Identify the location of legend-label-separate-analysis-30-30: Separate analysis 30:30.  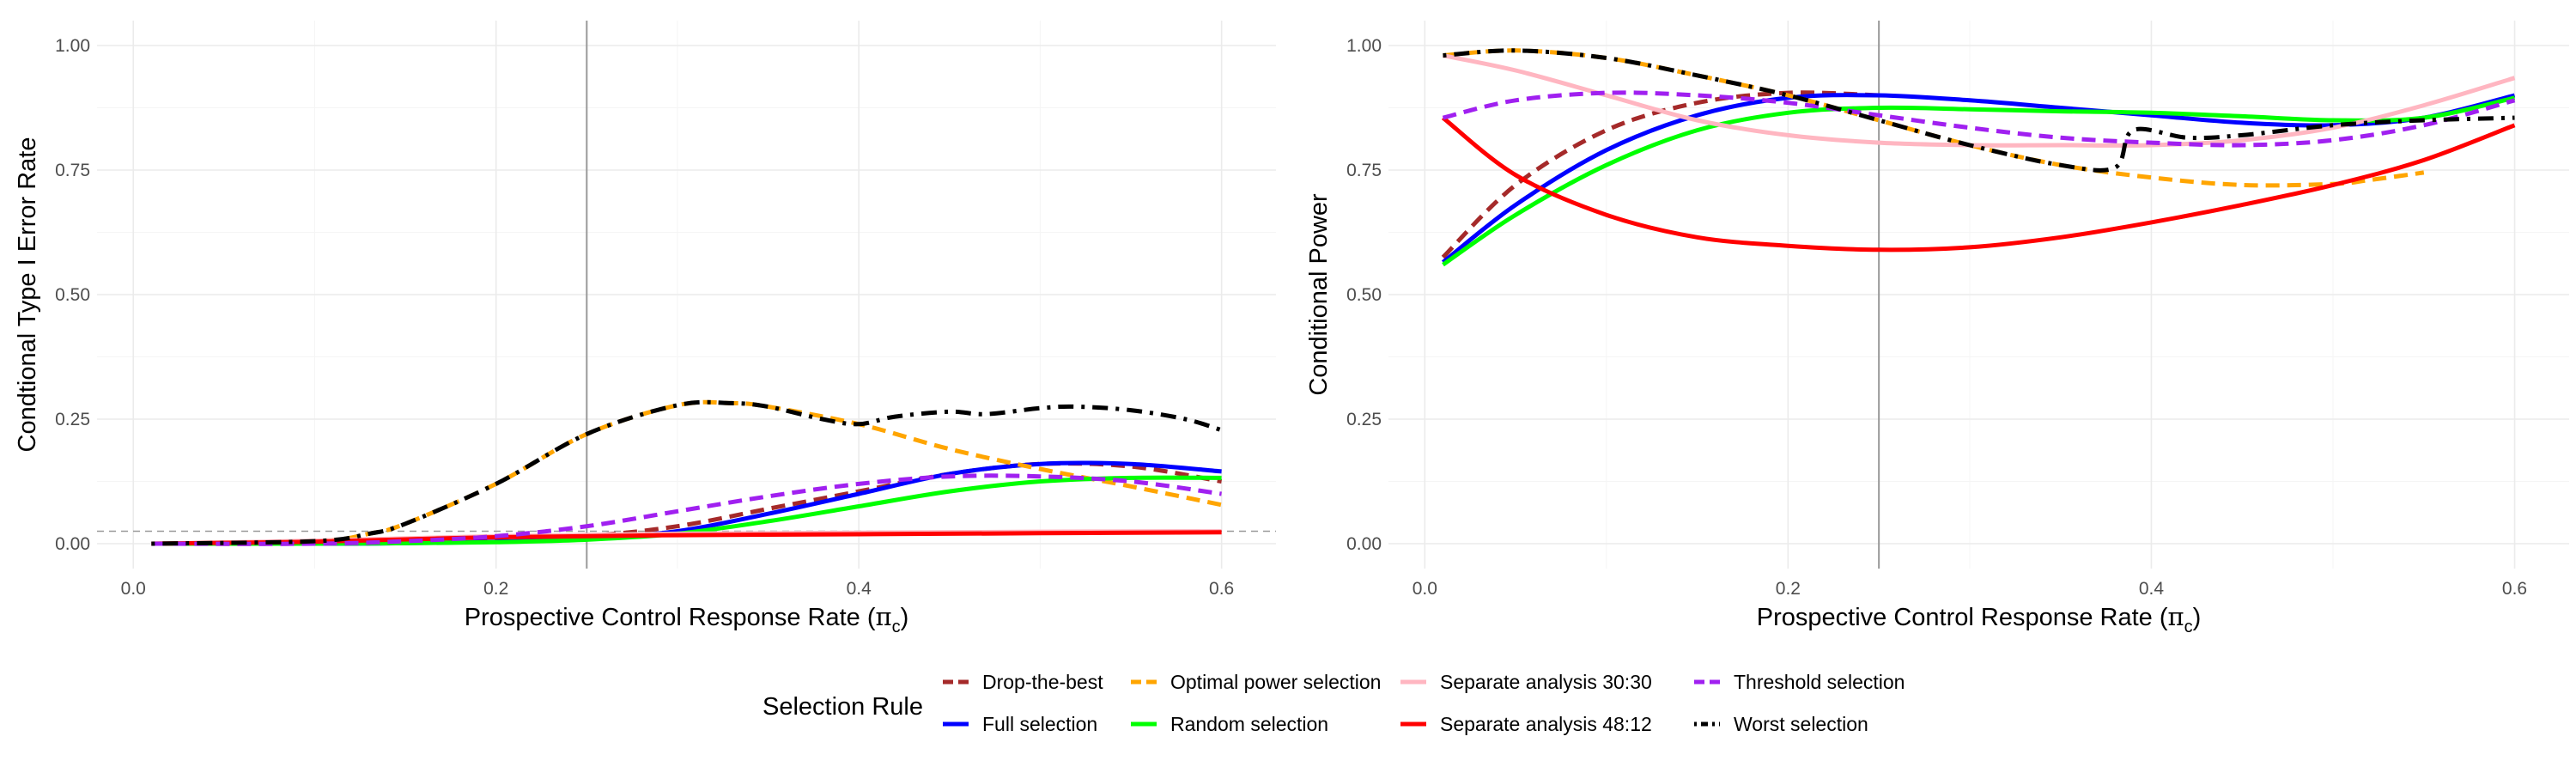
(1546, 682).